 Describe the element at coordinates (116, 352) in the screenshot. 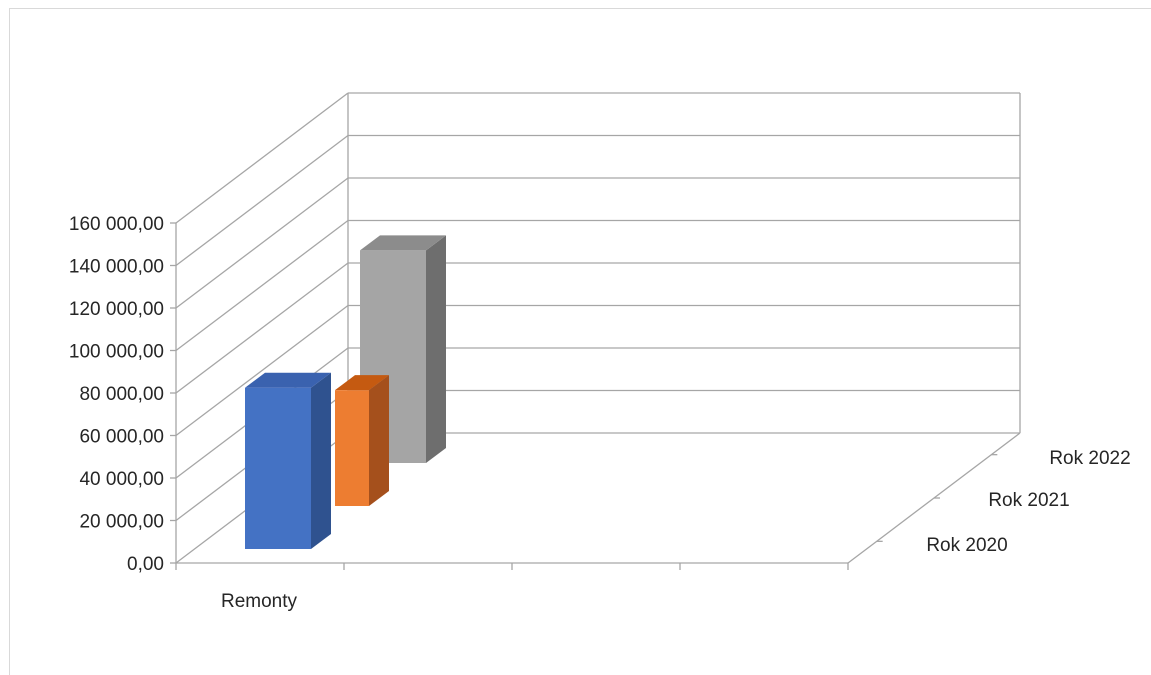

I see `y-tick-label: 100 000,00` at that location.